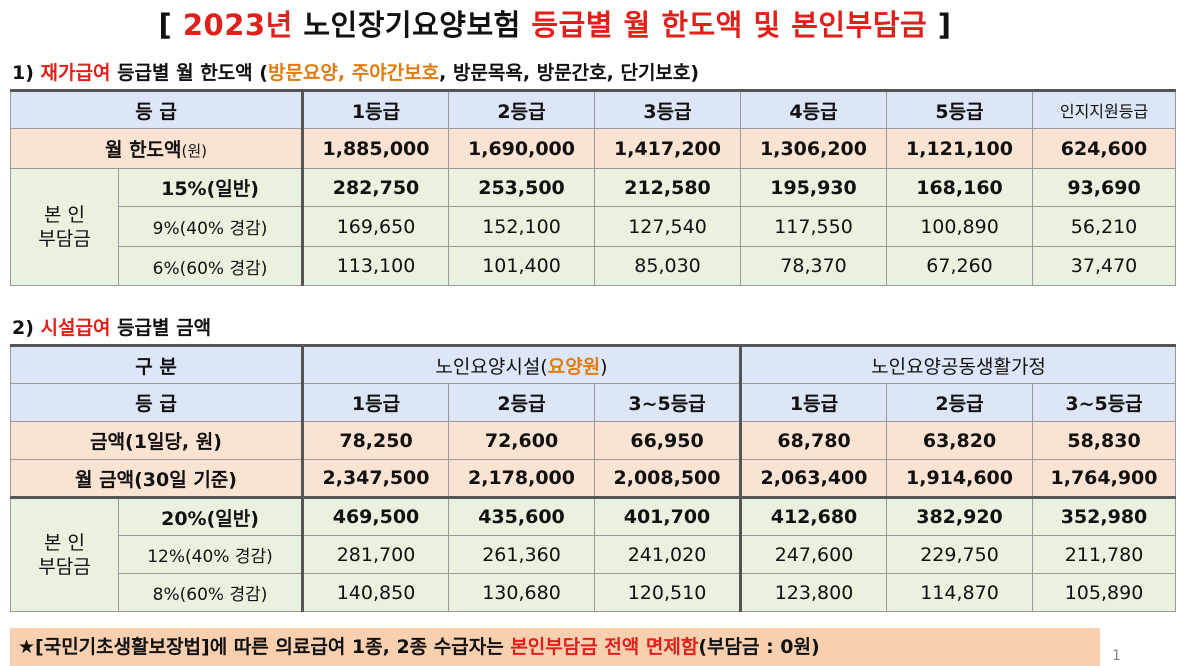 The height and width of the screenshot is (666, 1183). I want to click on t1-copay-value: 282,750, so click(376, 187).